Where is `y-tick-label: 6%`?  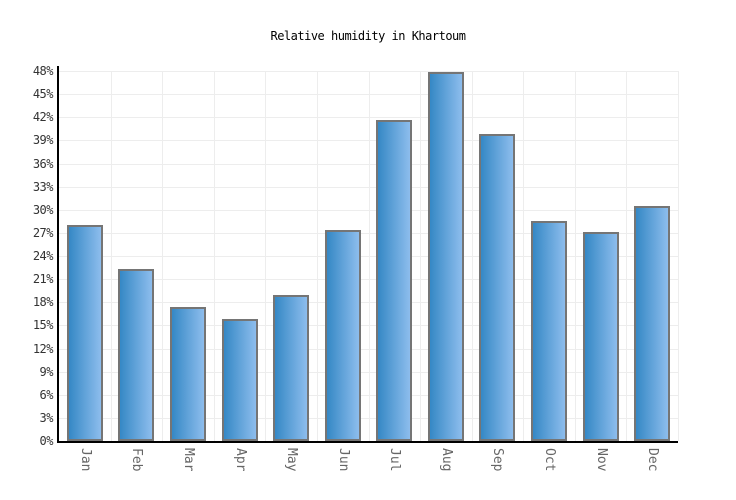 y-tick-label: 6% is located at coordinates (46, 395).